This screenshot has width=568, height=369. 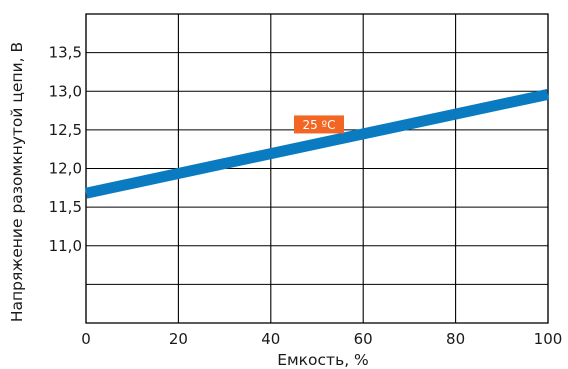 I want to click on x-tick-labels: 0 20 40 60 80 100, so click(x=321, y=339).